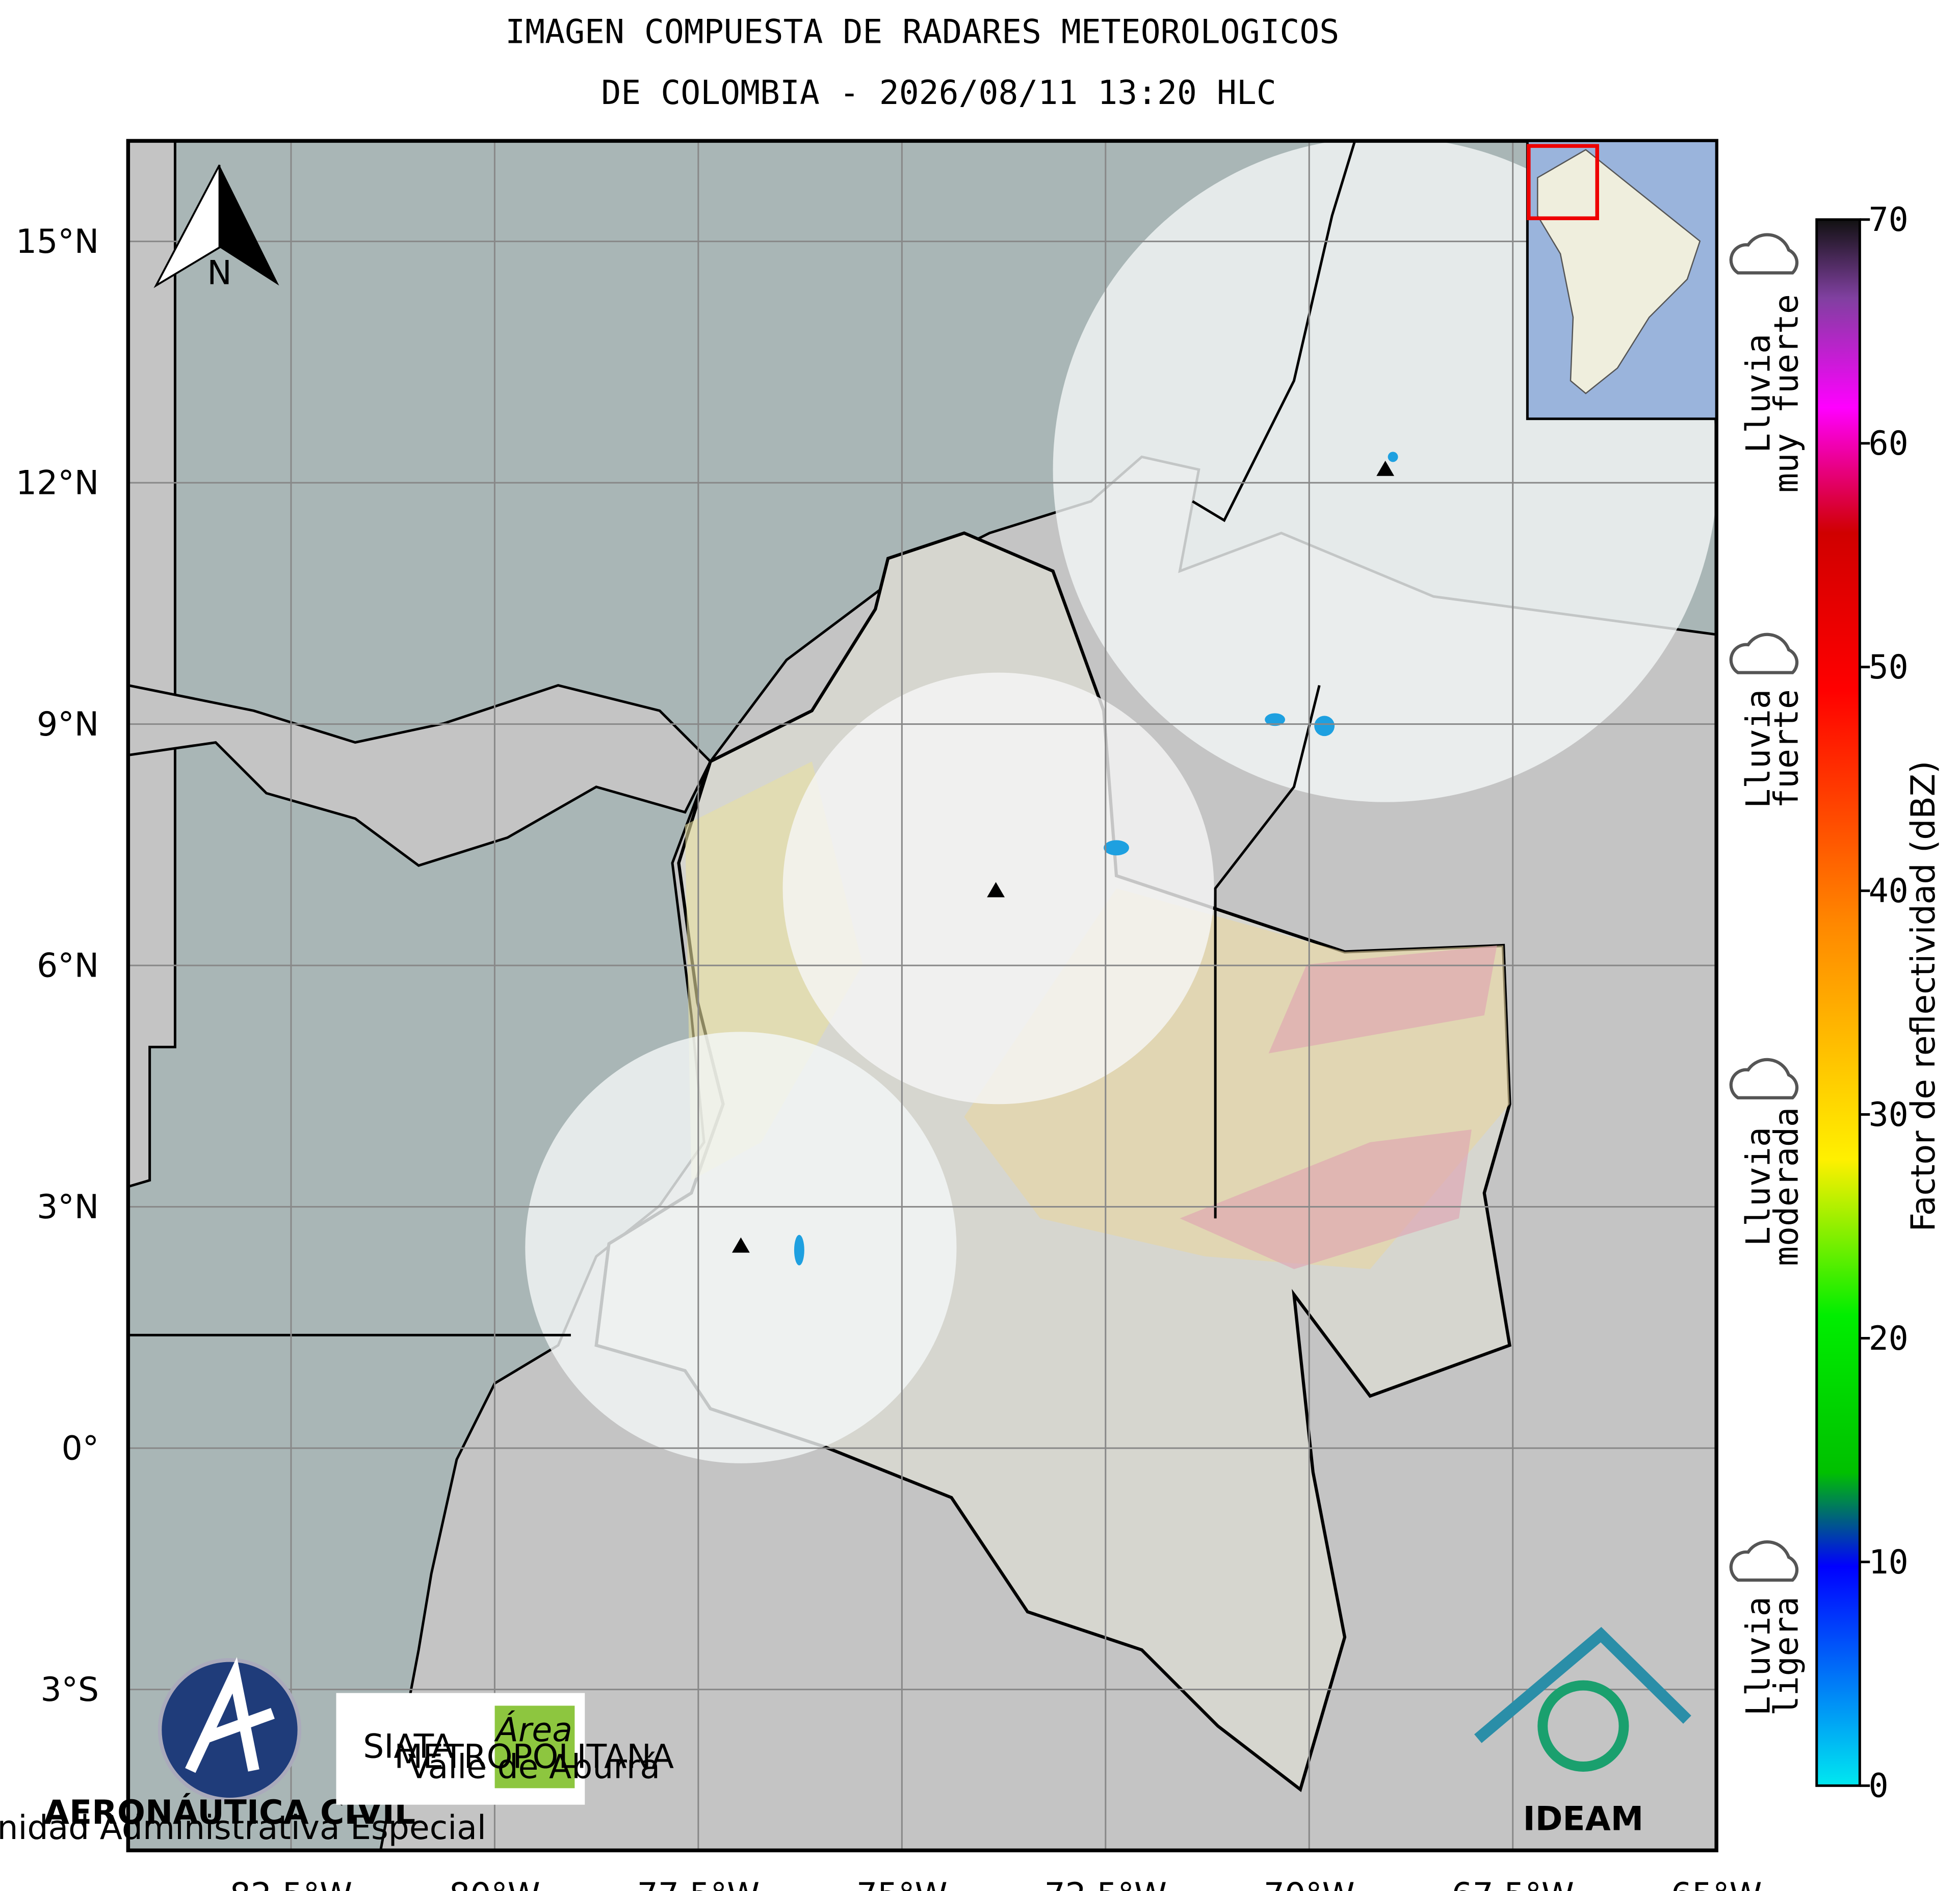 This screenshot has width=1960, height=1891. I want to click on colorbar-tick-label: 70, so click(1889, 220).